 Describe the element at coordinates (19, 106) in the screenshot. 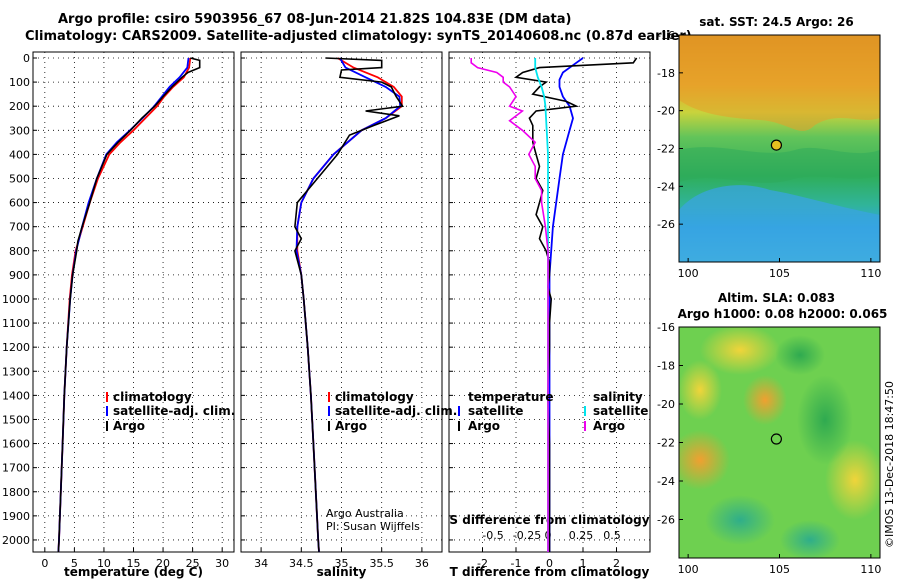

I see `y-tick-label: 200` at that location.